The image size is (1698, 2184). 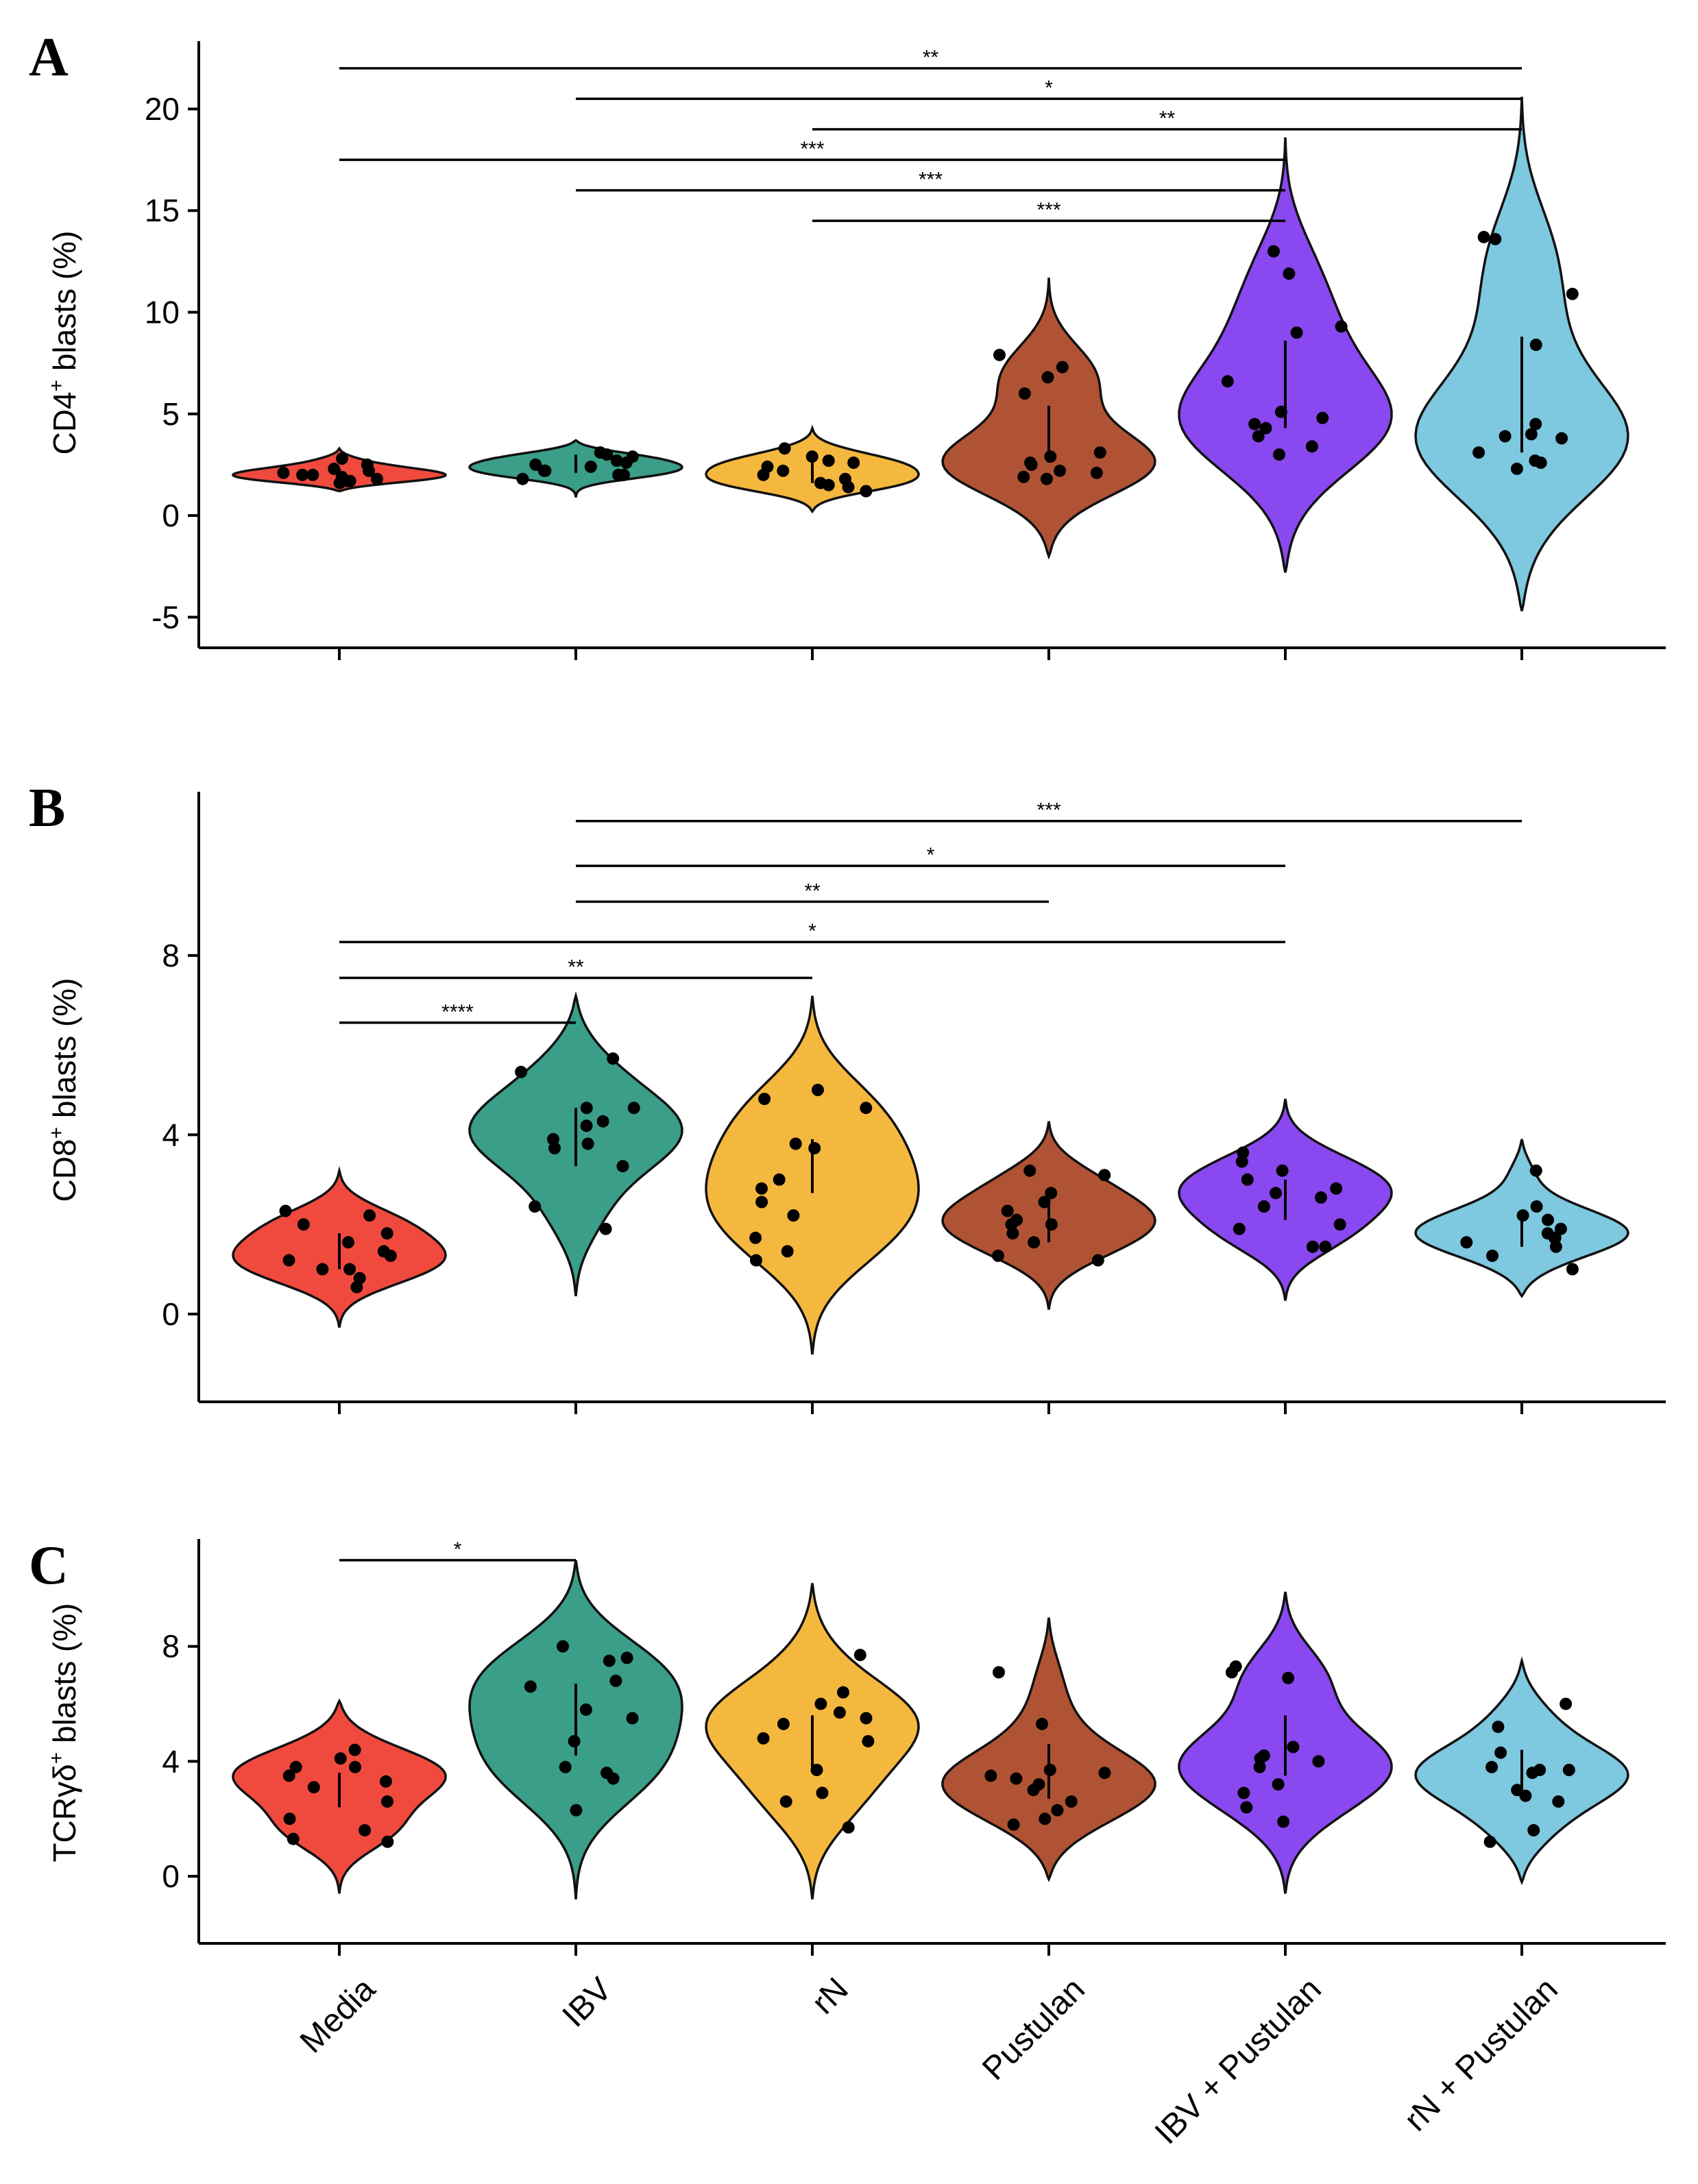 I want to click on y-tick-label: 15, so click(x=162, y=210).